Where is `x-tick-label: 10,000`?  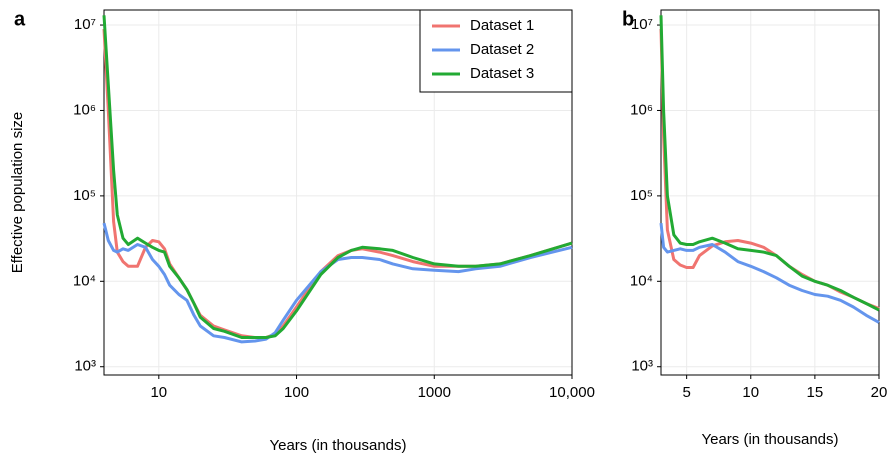 x-tick-label: 10,000 is located at coordinates (572, 392).